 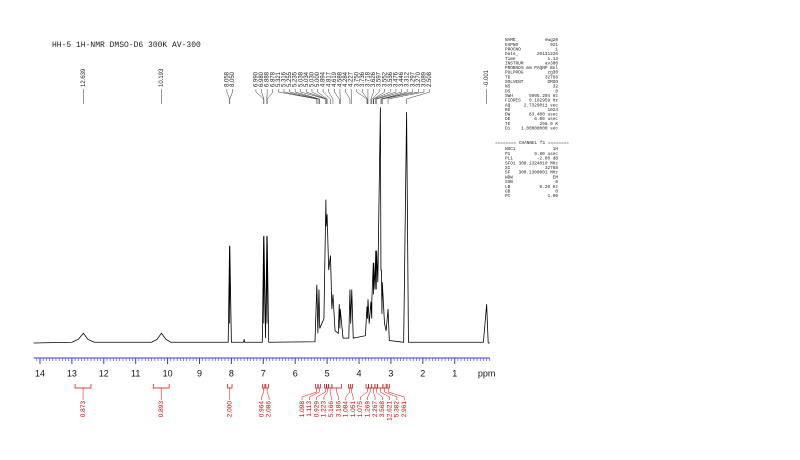 What do you see at coordinates (346, 409) in the screenshot?
I see `integral-label: 1.084` at bounding box center [346, 409].